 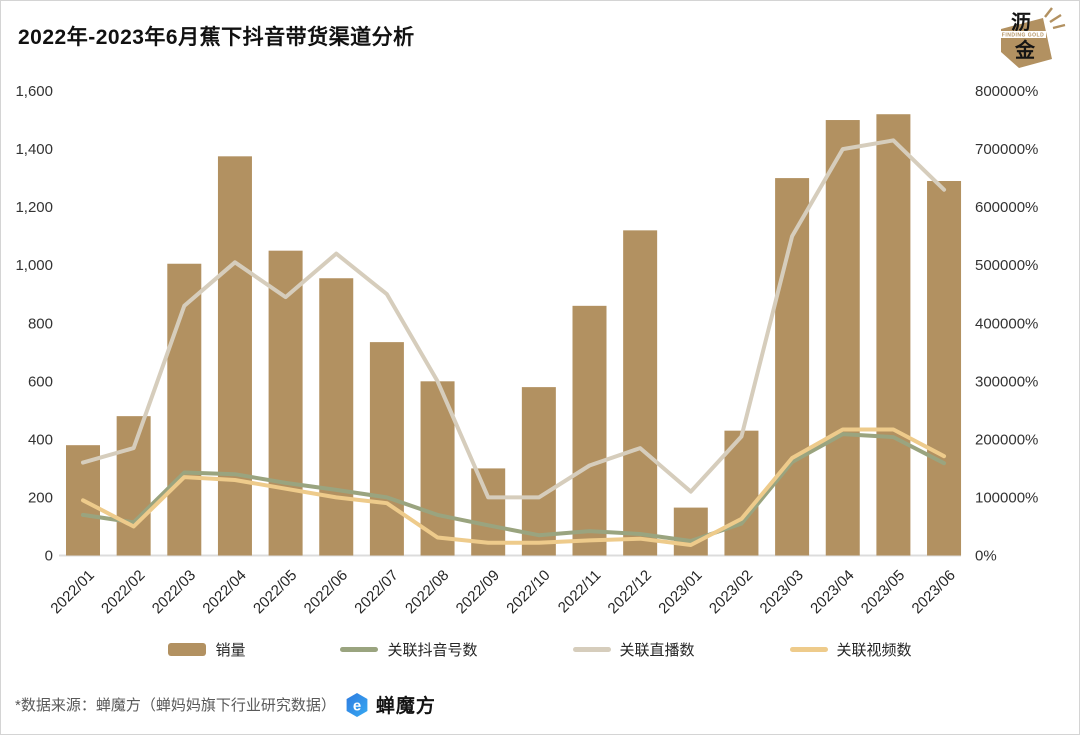 What do you see at coordinates (405, 706) in the screenshot?
I see `chanmofang-logo-text: 蝉魔方` at bounding box center [405, 706].